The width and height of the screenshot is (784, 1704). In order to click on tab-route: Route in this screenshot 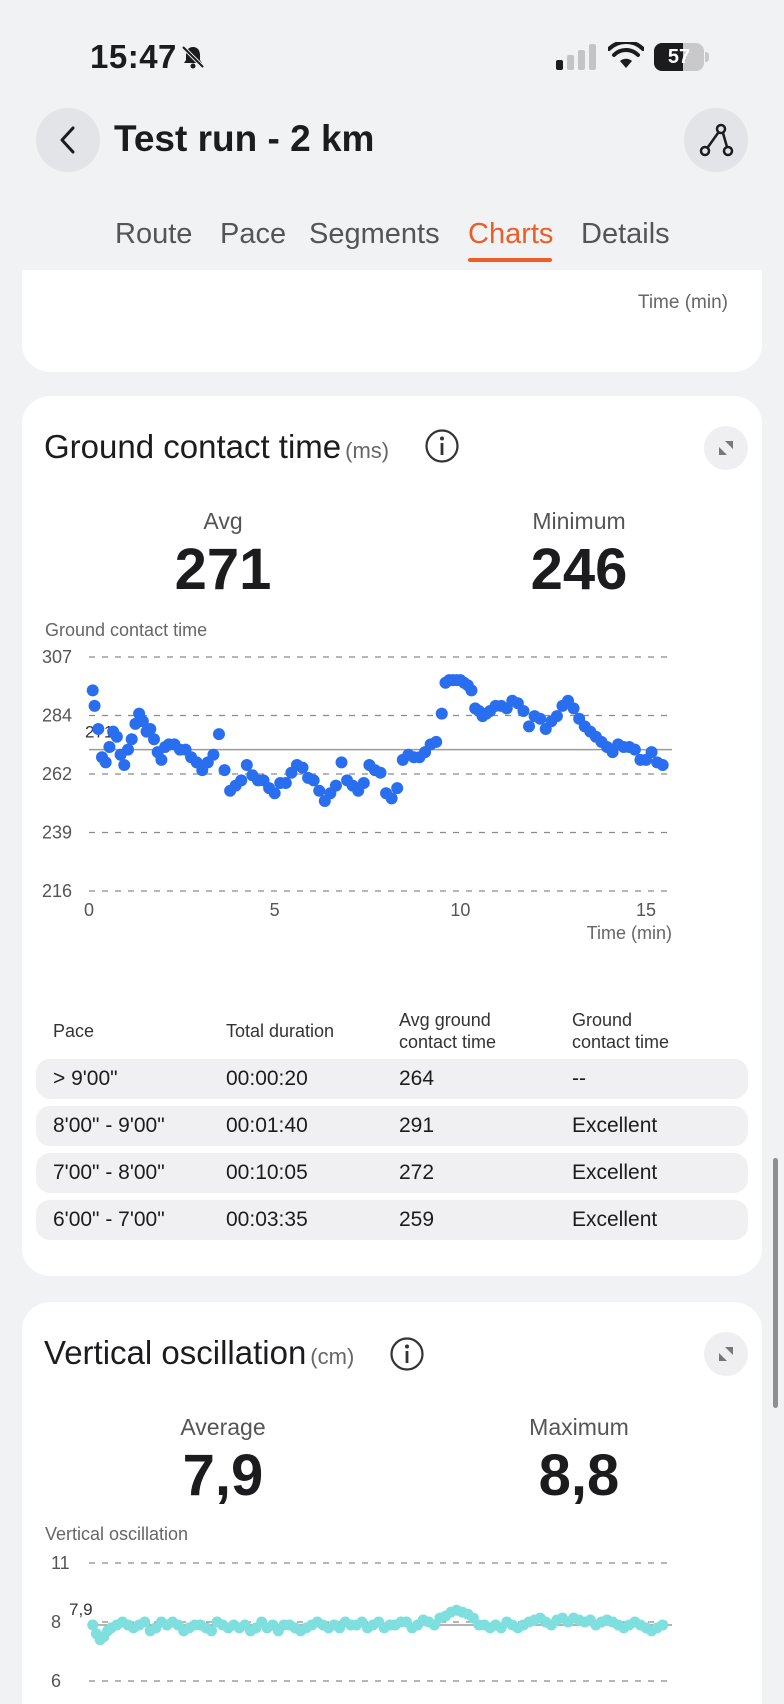, I will do `click(154, 234)`.